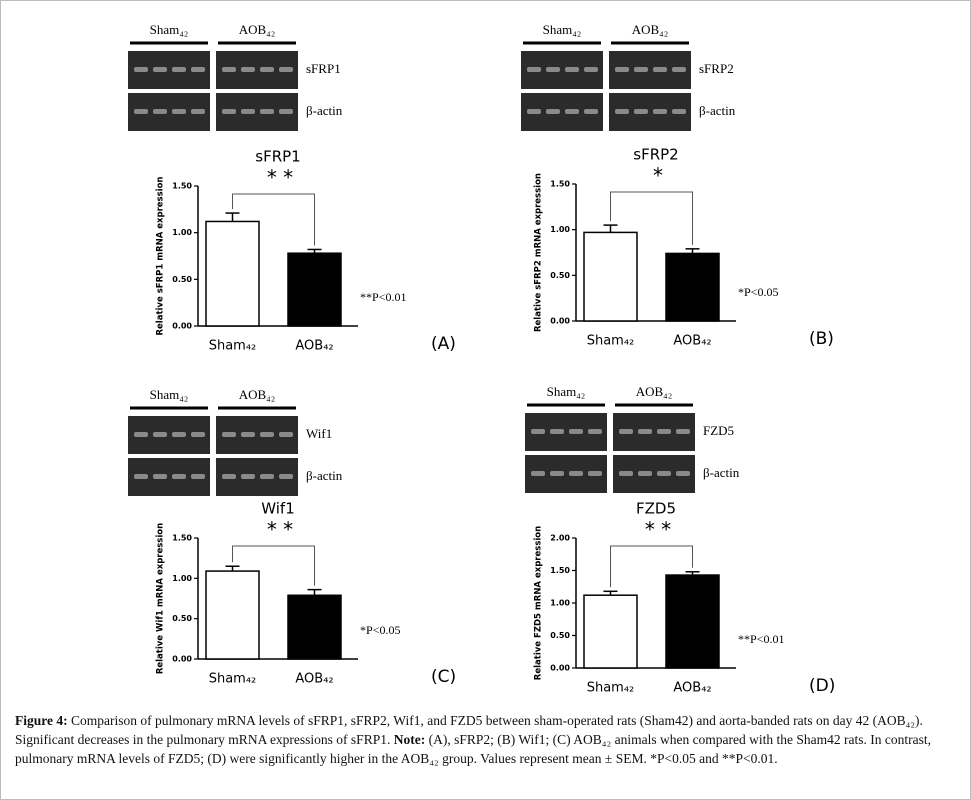 The height and width of the screenshot is (800, 971). I want to click on panel-label: (B), so click(821, 339).